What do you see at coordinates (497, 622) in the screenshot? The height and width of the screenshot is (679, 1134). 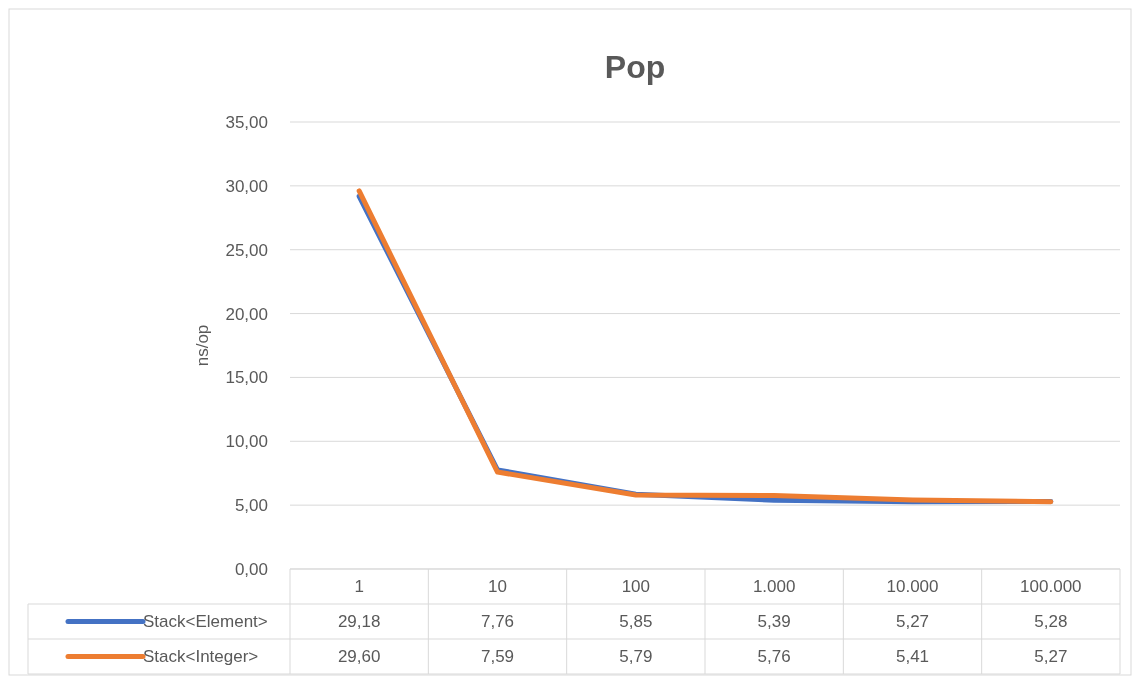 I see `data-label: 7,76` at bounding box center [497, 622].